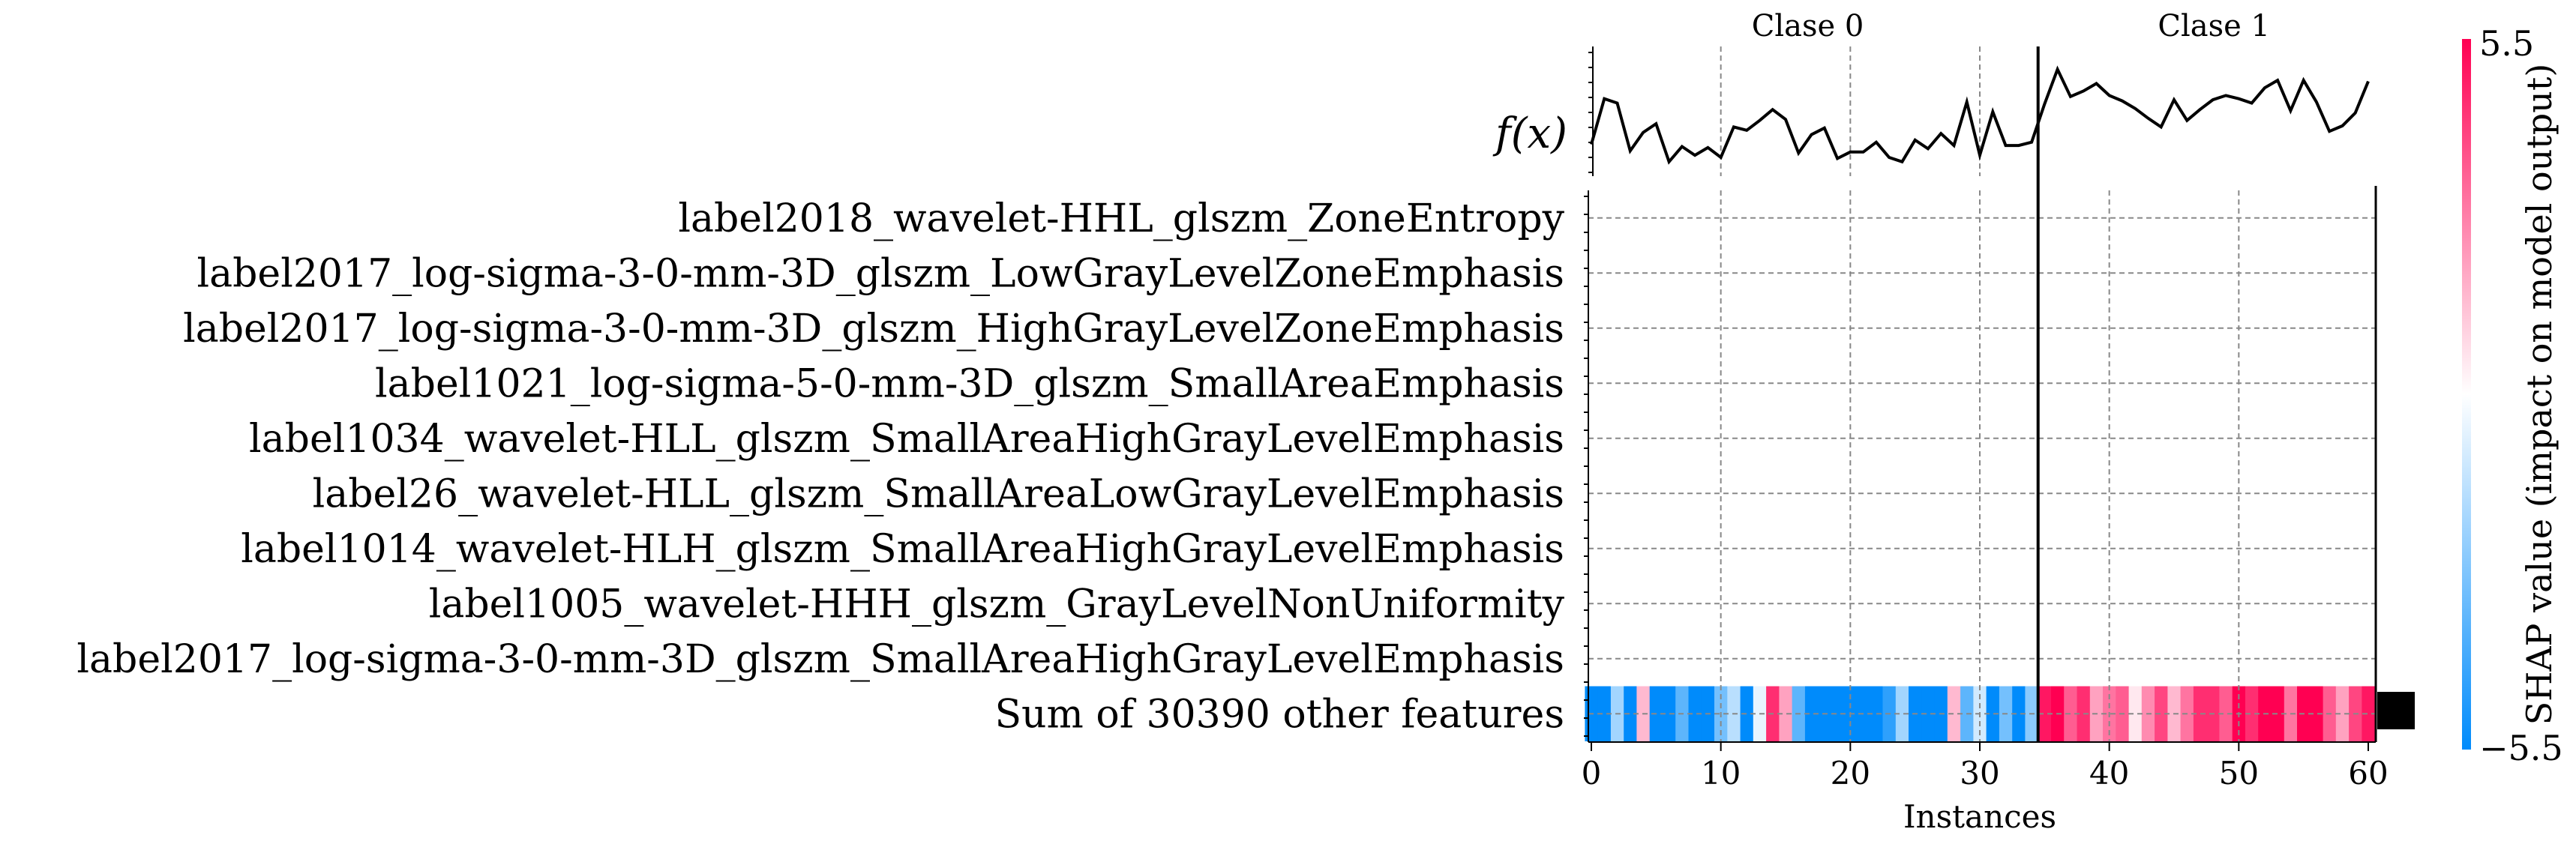 This screenshot has height=844, width=2576. I want to click on fx-minor-ticks, so click(1591, 112).